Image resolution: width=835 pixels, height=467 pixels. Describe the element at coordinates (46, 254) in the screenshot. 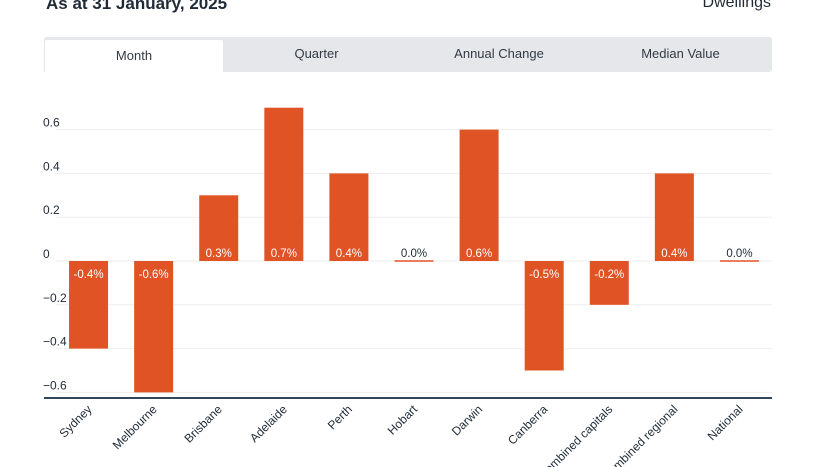

I see `y-tick-label: 0` at that location.